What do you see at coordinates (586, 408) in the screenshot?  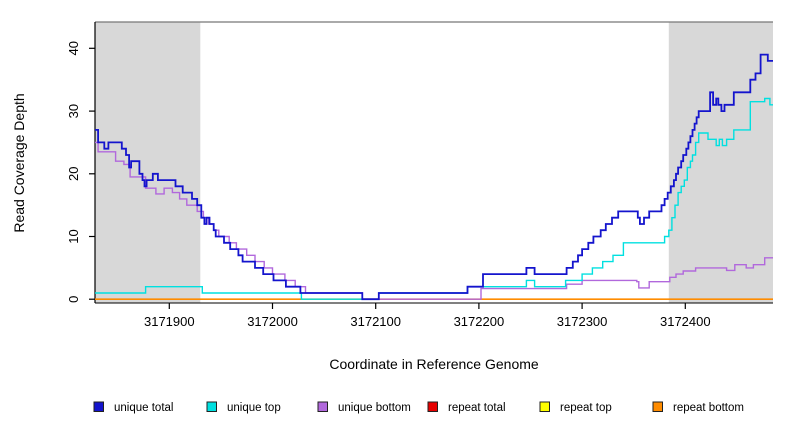 I see `legend-label: repeat top` at bounding box center [586, 408].